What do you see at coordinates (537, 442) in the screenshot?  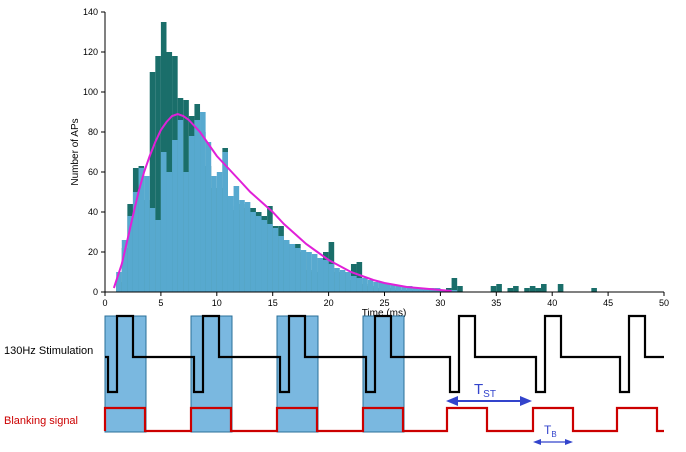 I see `tb-arrowhead-left` at bounding box center [537, 442].